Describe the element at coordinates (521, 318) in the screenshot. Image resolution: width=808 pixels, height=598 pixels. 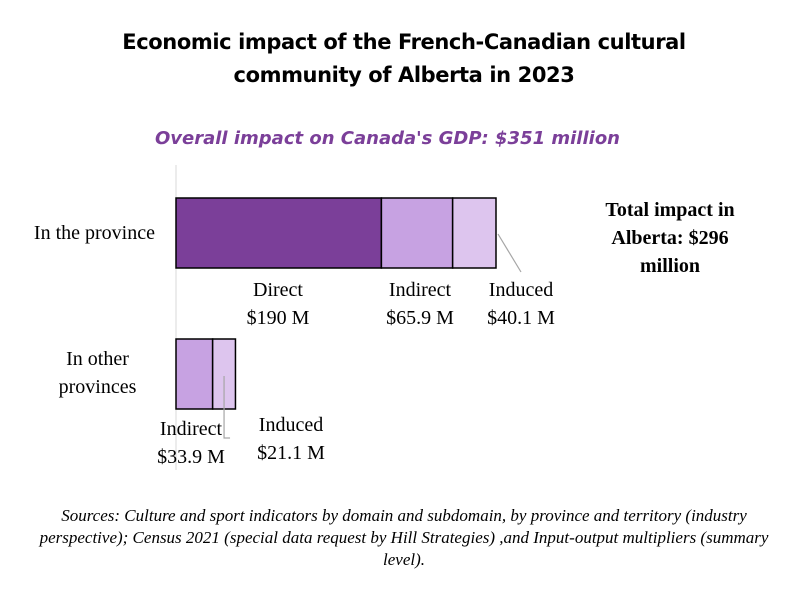
I see `value-induced-province: $40.1 M` at that location.